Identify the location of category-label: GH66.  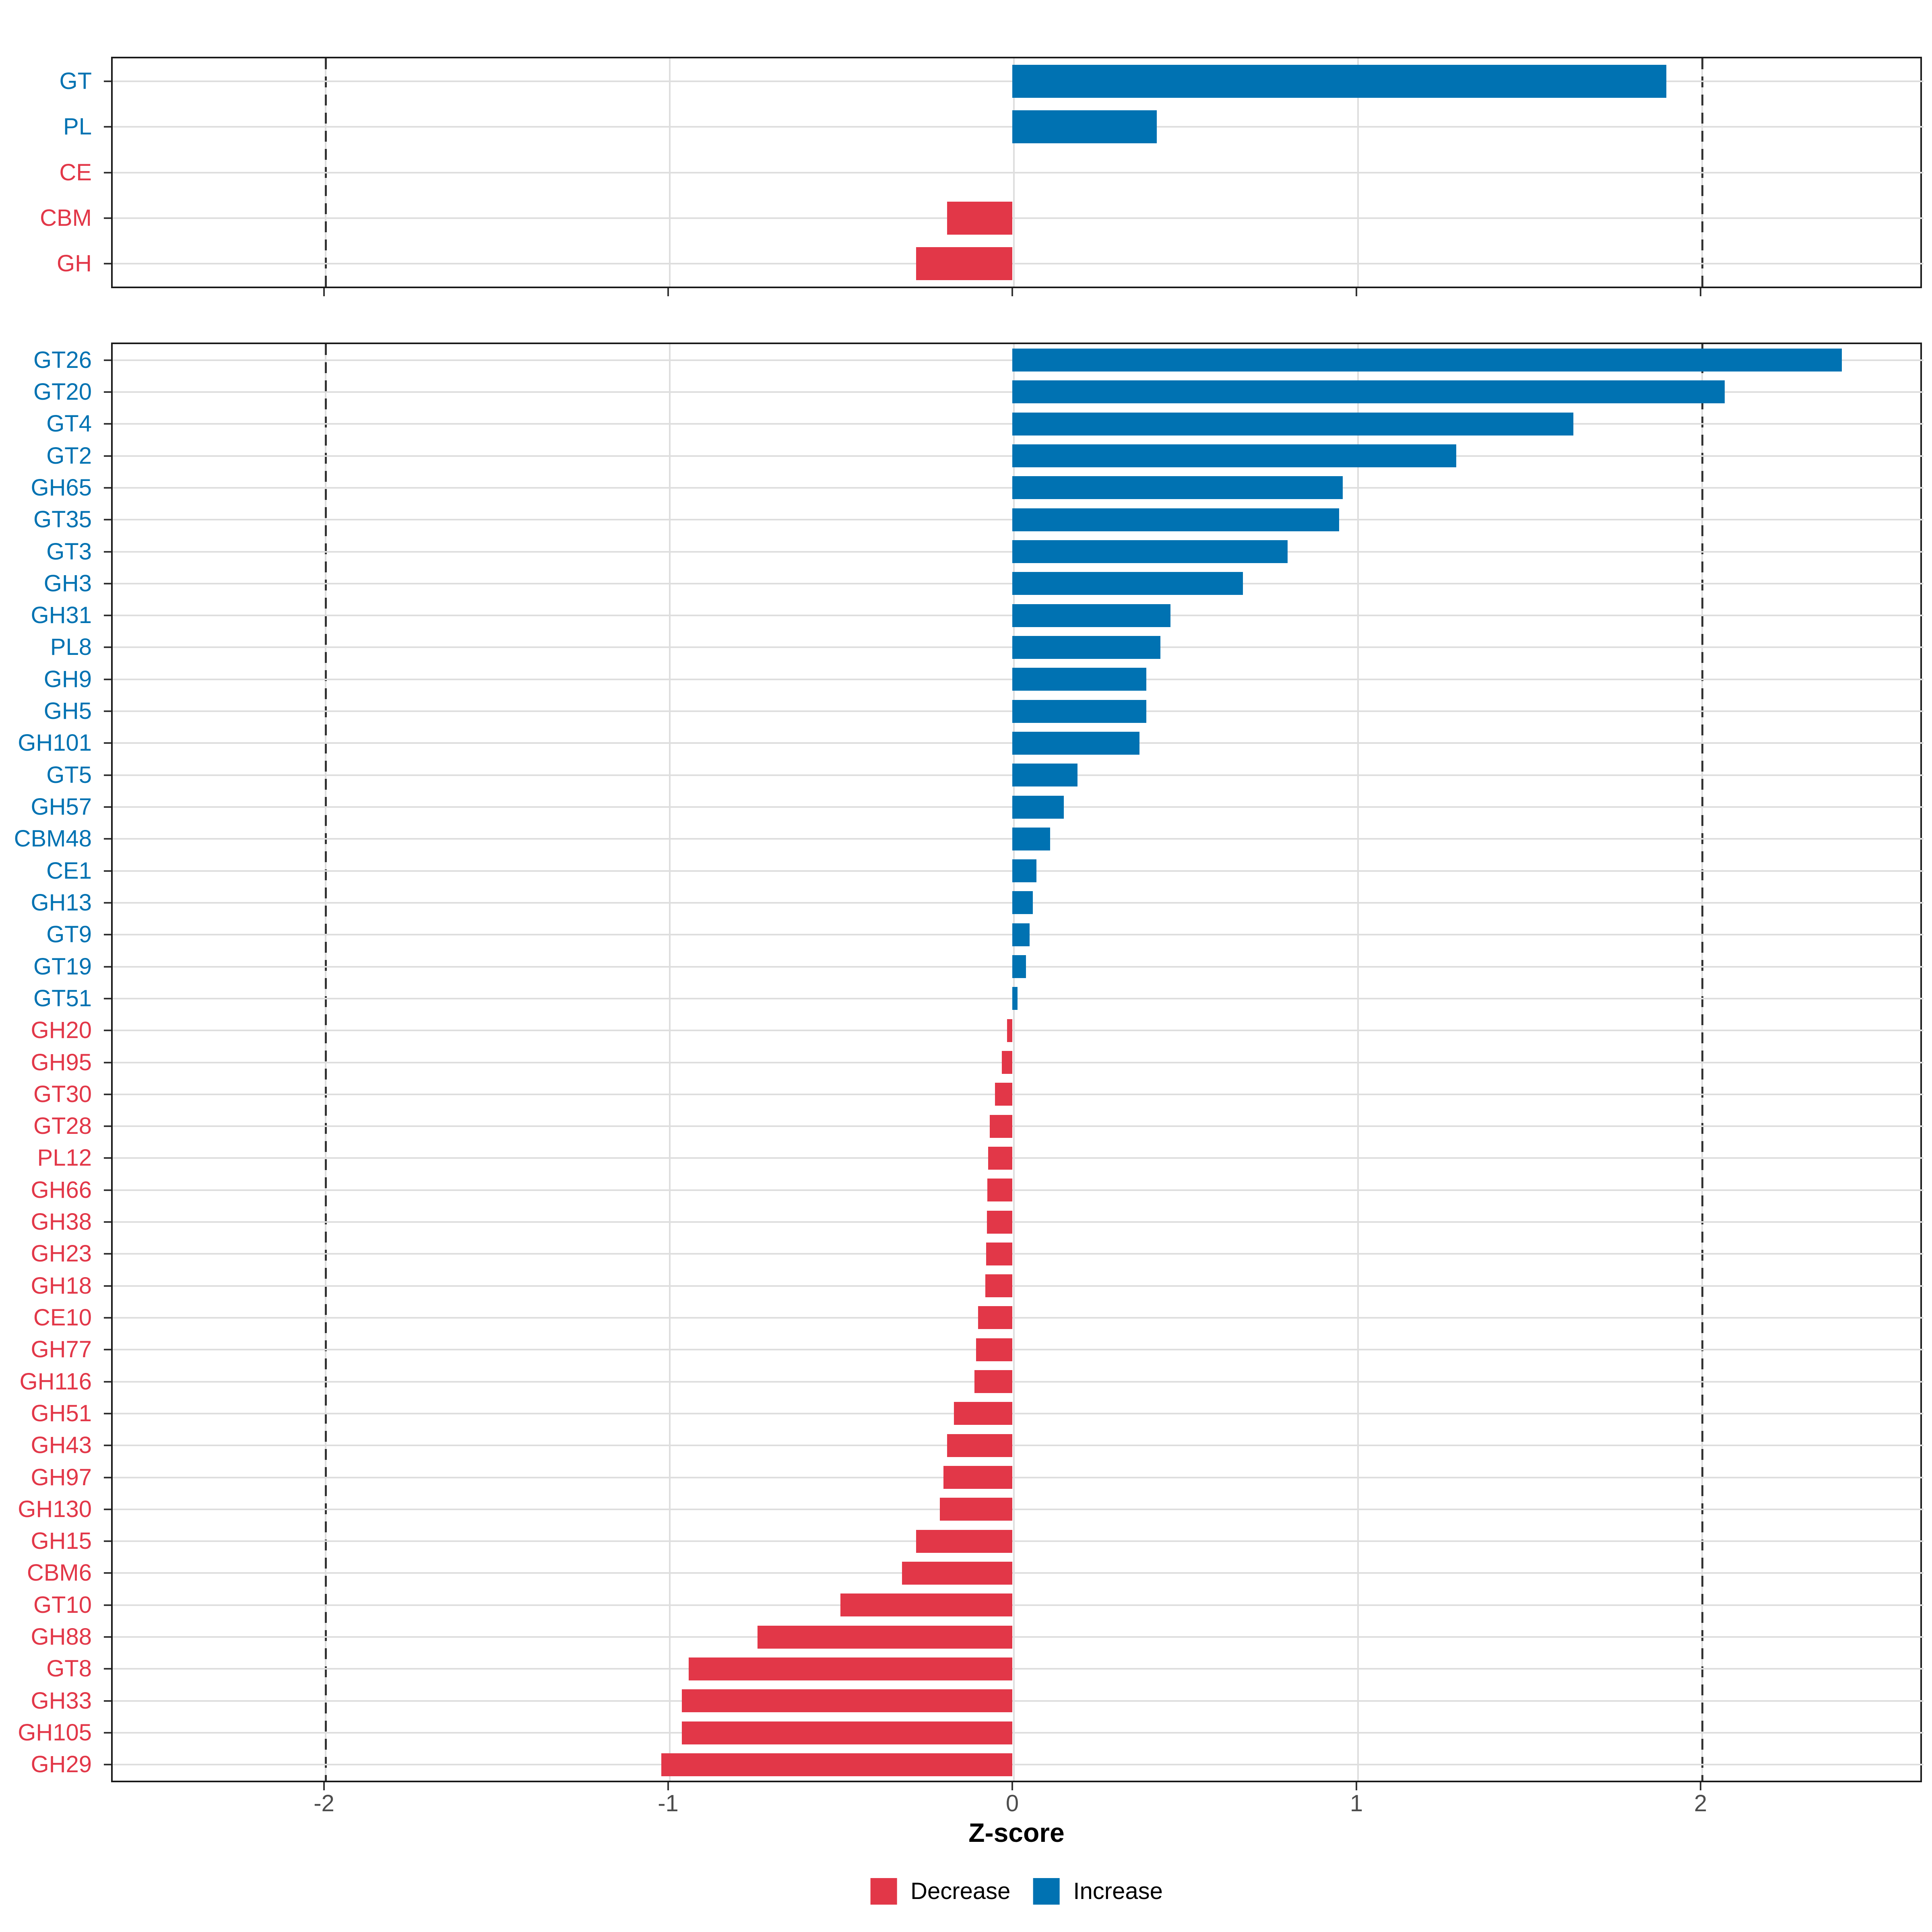
(61, 1190).